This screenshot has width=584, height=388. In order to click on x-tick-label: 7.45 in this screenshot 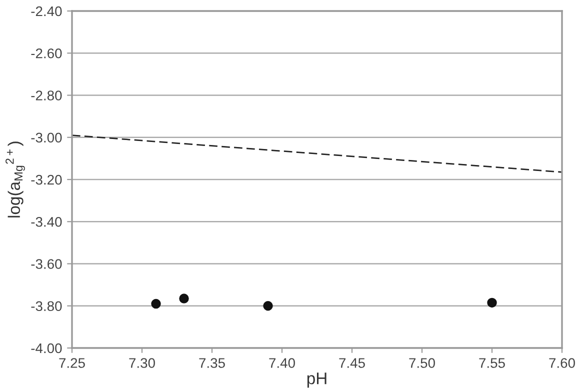, I will do `click(352, 363)`.